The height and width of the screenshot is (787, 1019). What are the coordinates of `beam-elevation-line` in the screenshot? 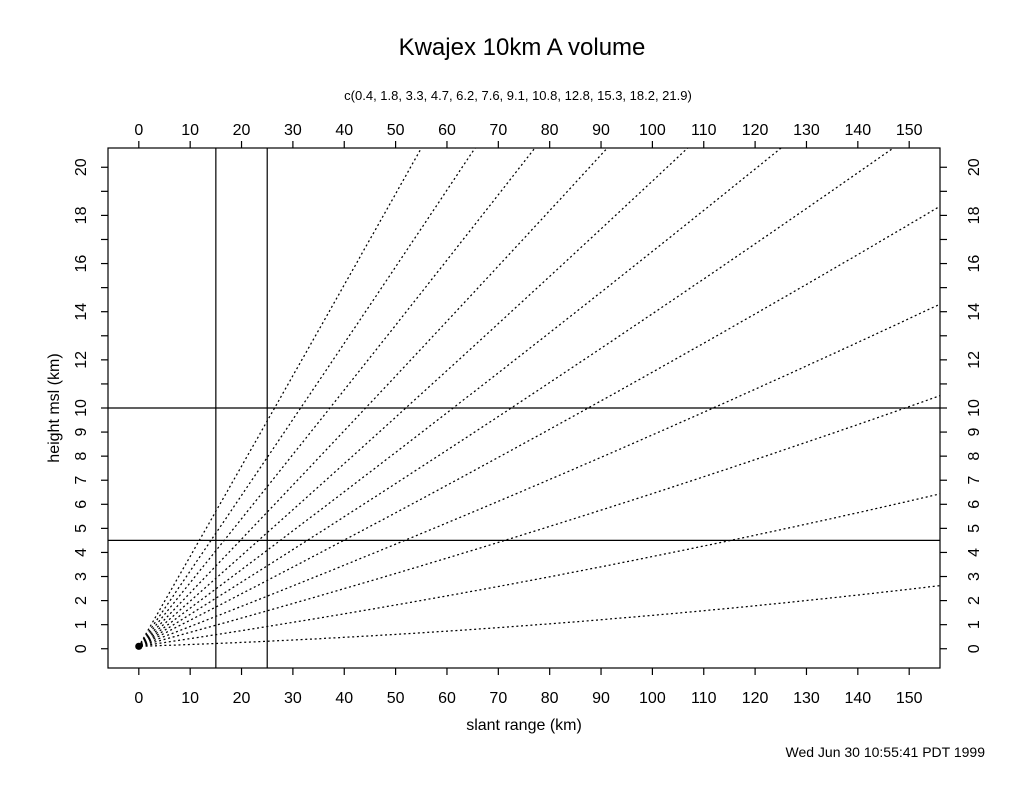 It's located at (540, 616).